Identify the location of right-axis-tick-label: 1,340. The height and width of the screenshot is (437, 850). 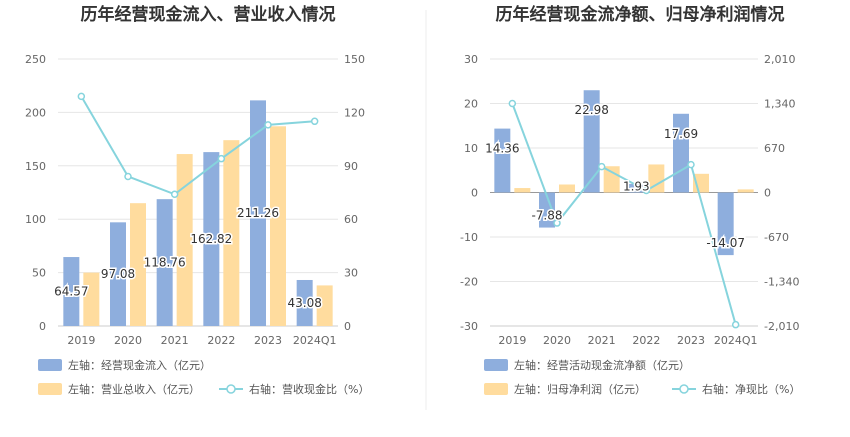
(780, 104).